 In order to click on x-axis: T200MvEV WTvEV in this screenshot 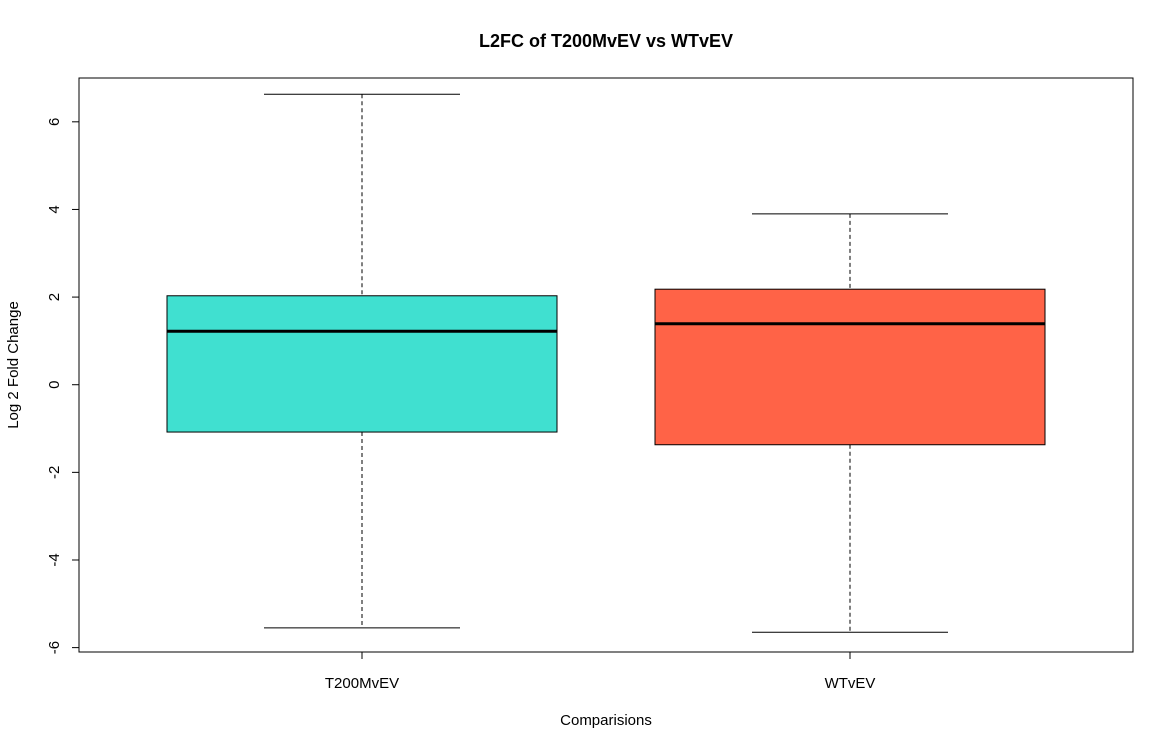, I will do `click(600, 671)`.